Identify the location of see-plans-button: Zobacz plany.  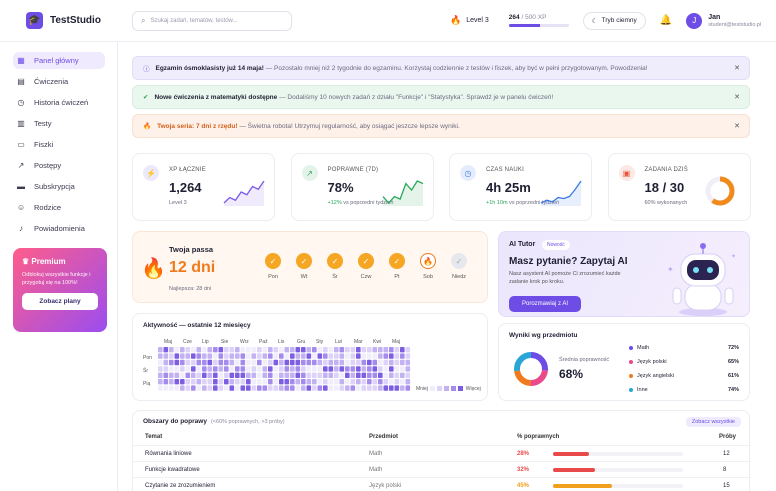
(60, 301).